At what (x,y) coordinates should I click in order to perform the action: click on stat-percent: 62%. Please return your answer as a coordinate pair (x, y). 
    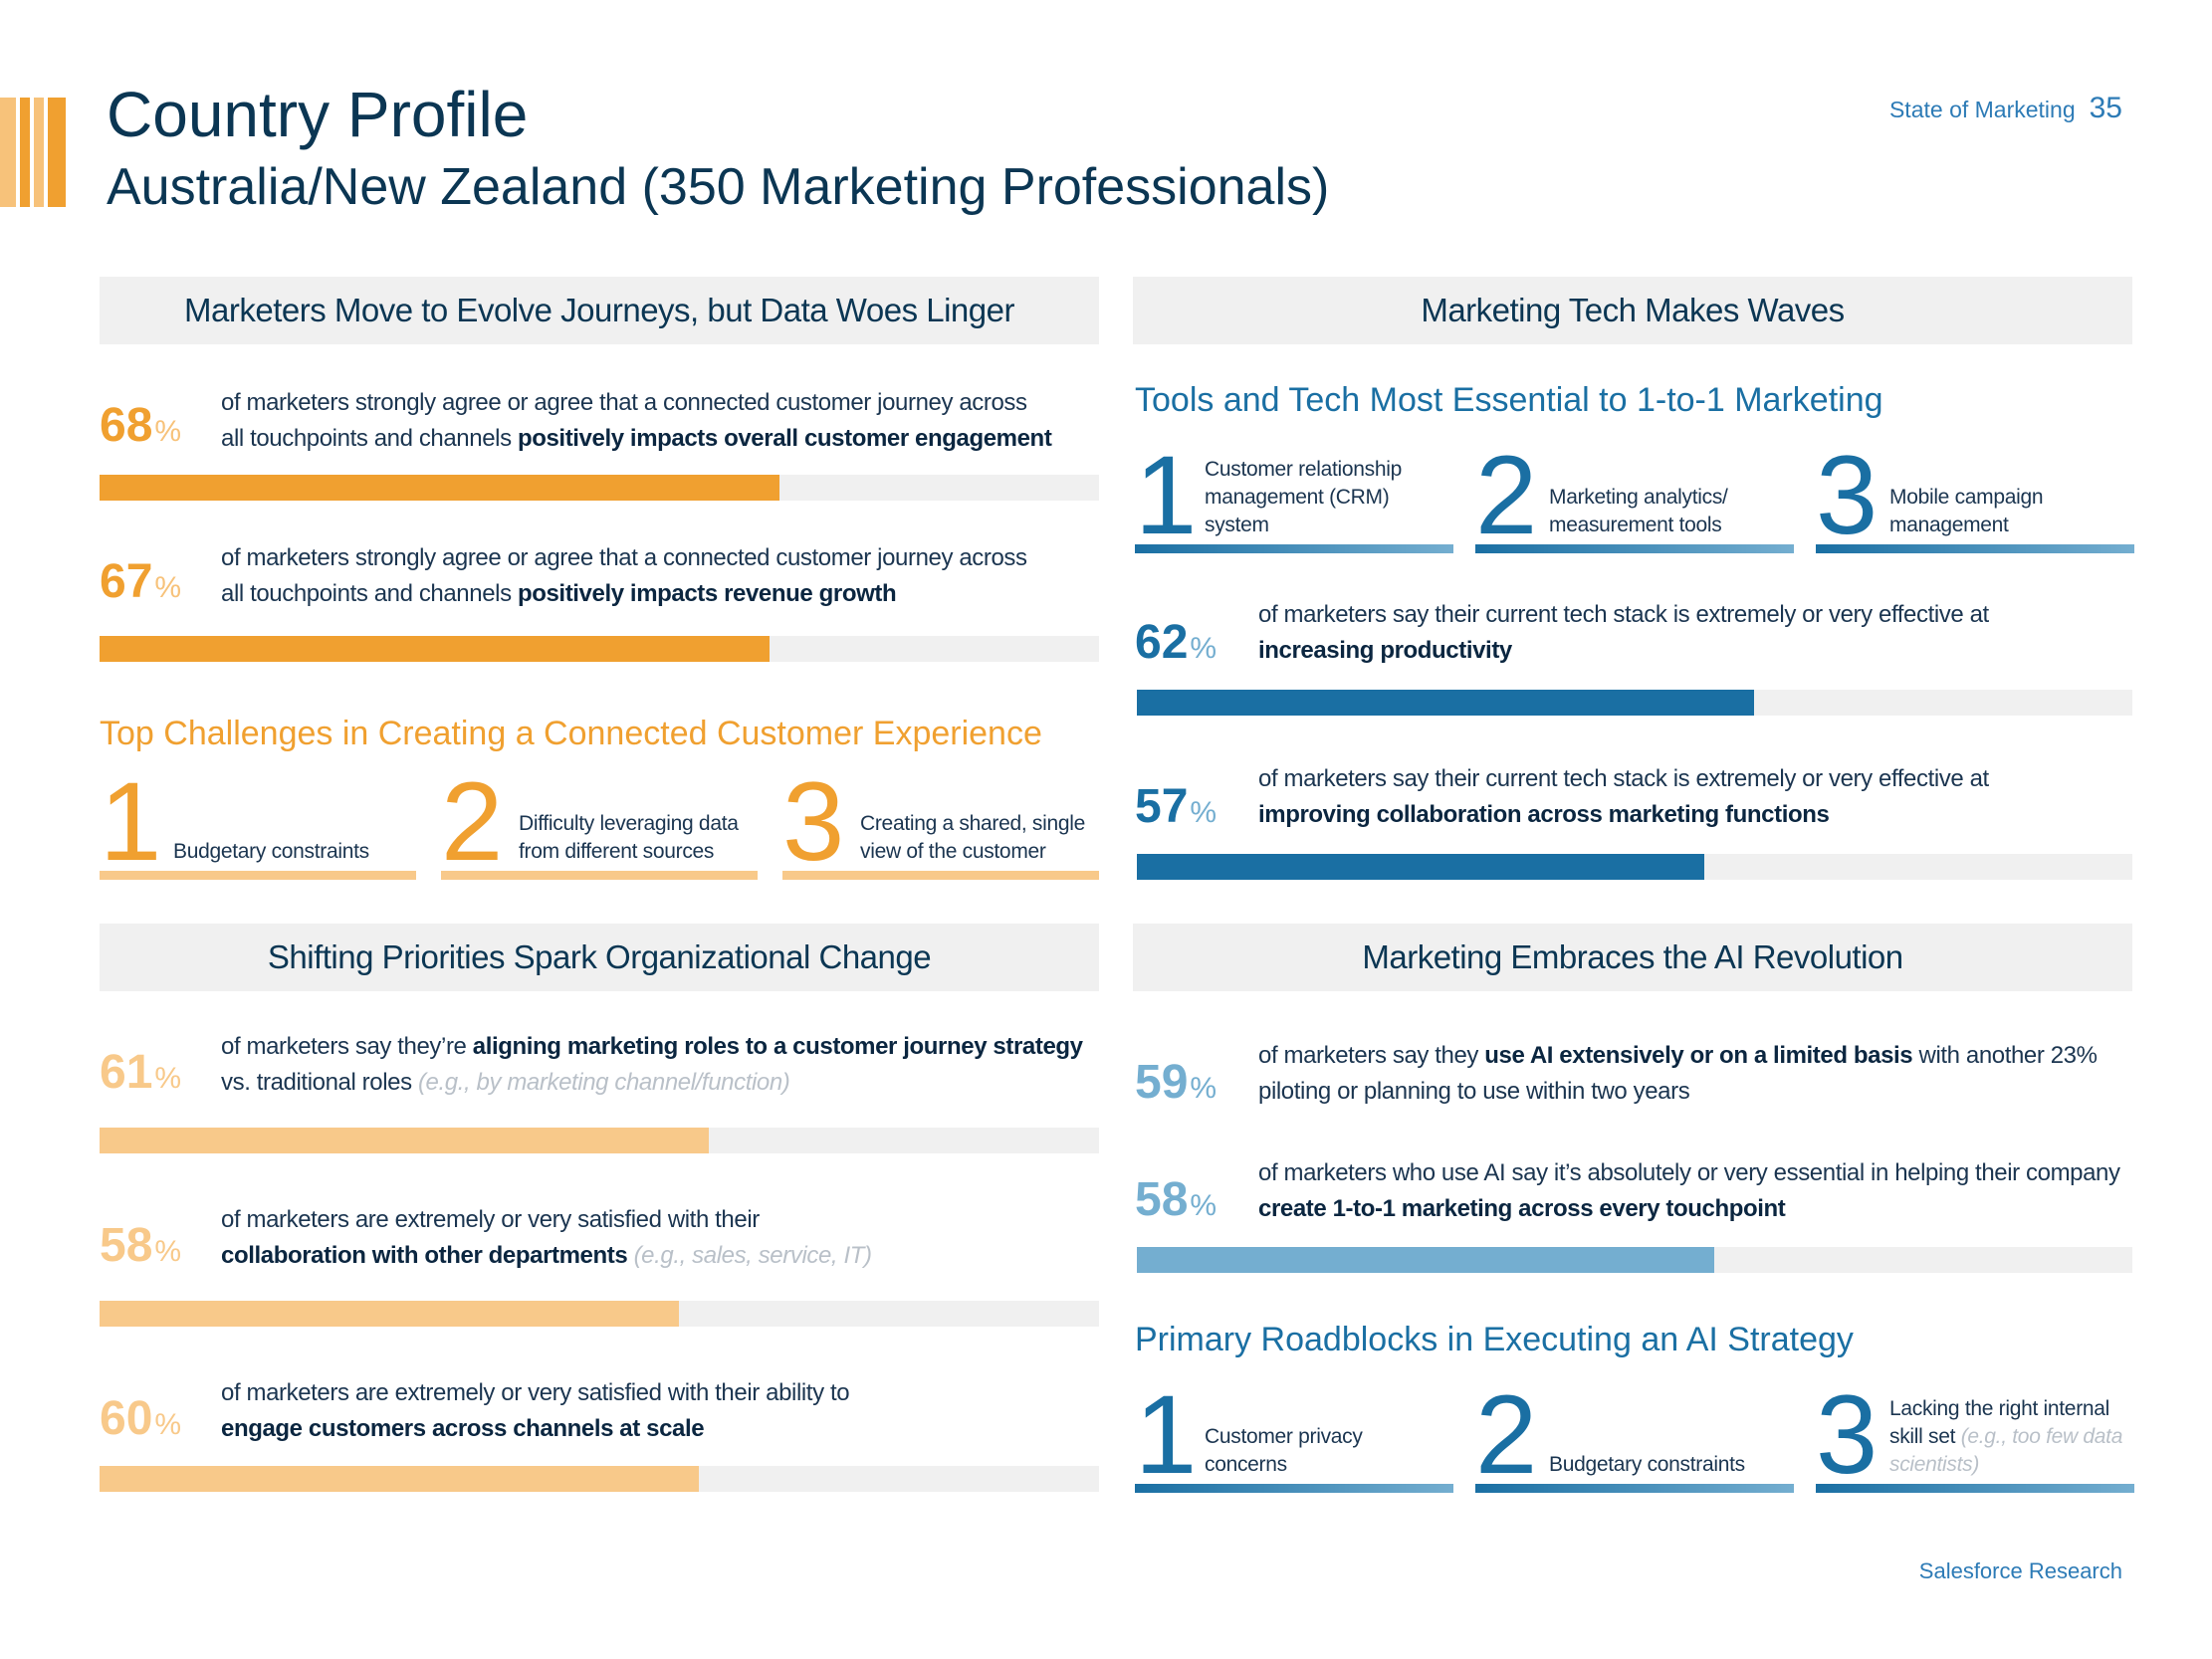
    Looking at the image, I should click on (1176, 642).